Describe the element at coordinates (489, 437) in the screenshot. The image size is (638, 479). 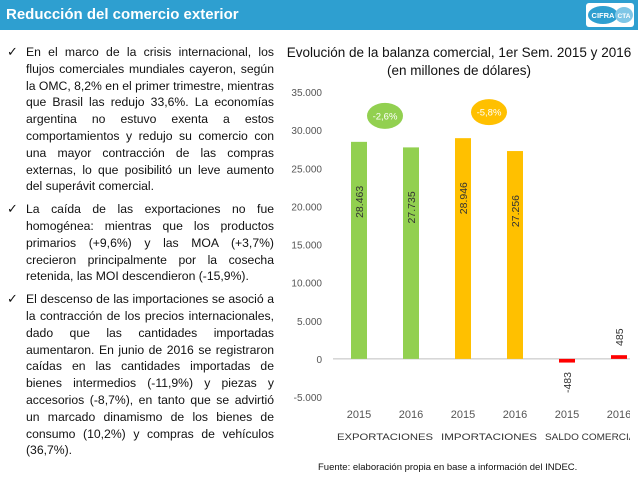
I see `group-label: IMPORTACIONES` at that location.